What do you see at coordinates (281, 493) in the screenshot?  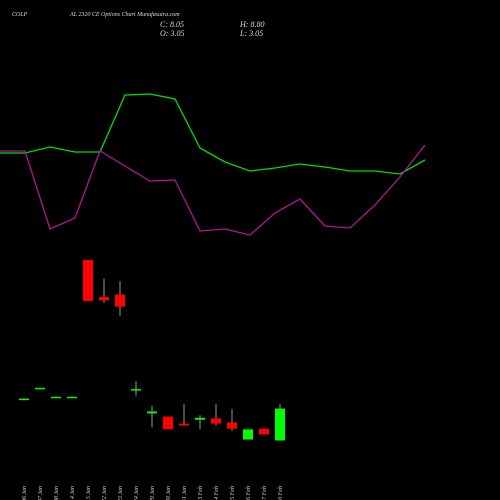 I see `x-tick-label: 10 Feb` at bounding box center [281, 493].